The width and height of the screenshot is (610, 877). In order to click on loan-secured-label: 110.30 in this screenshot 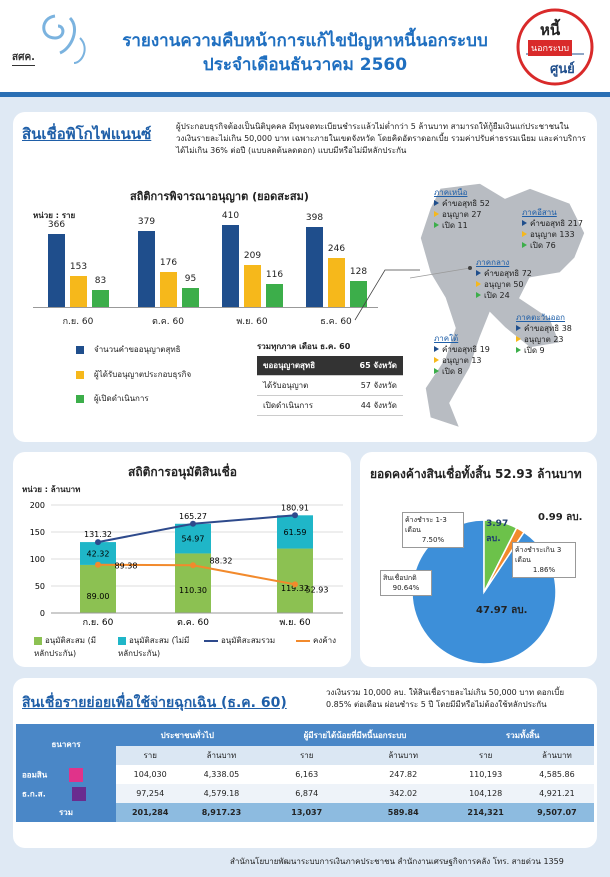, I will do `click(193, 590)`.